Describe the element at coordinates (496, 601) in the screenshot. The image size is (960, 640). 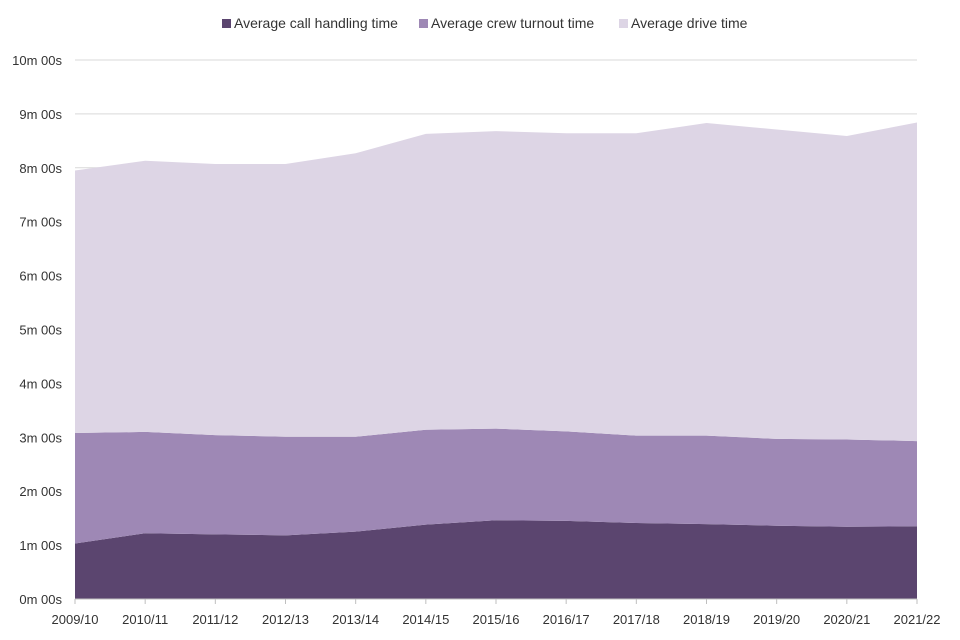
I see `axes` at that location.